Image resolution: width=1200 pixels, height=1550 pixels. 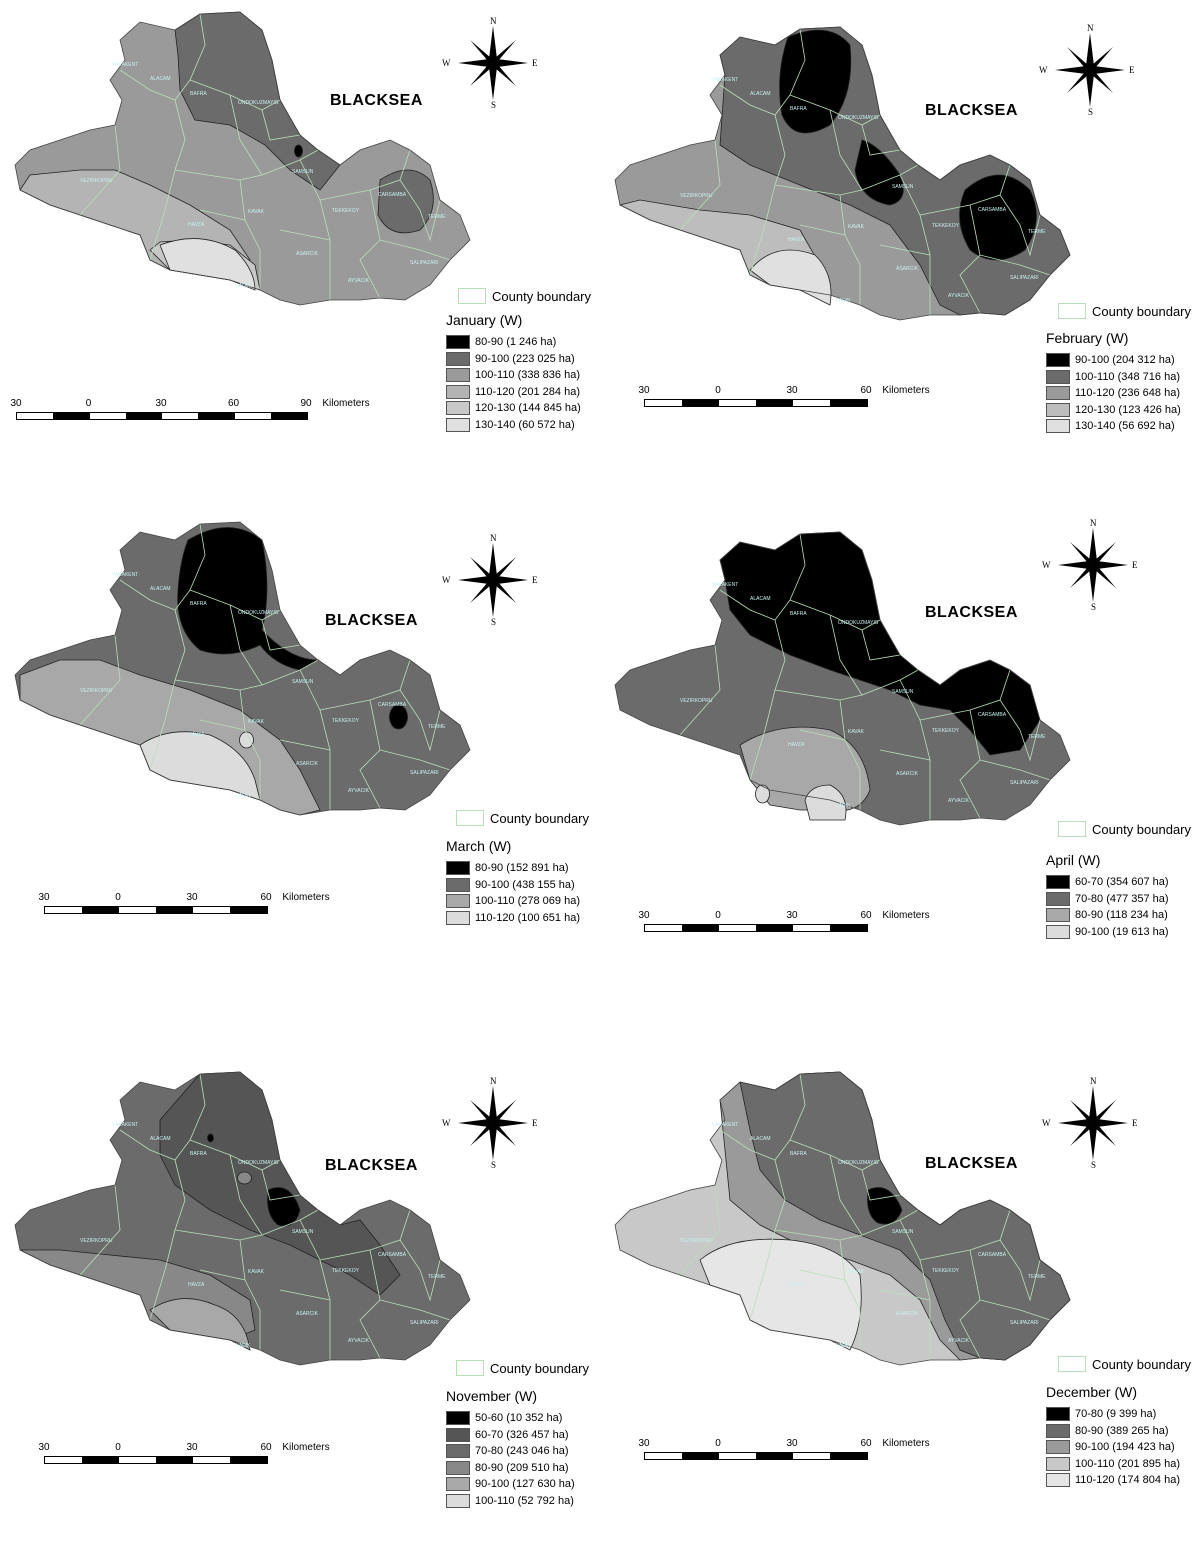 What do you see at coordinates (527, 917) in the screenshot?
I see `legend-item-label: 110-120 (100 651 ha)` at bounding box center [527, 917].